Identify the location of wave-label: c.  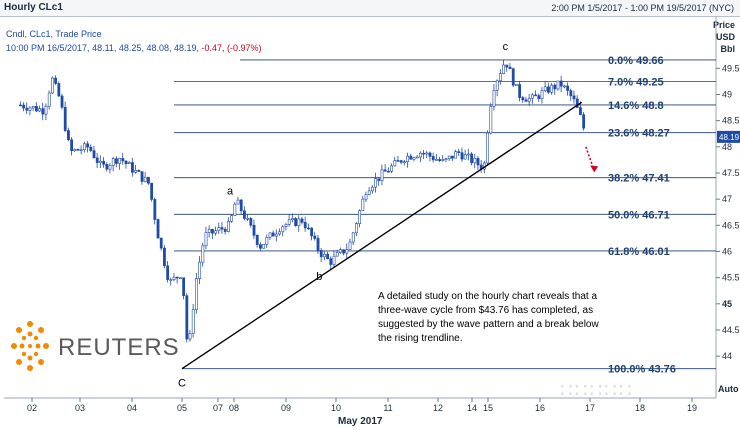
(506, 47).